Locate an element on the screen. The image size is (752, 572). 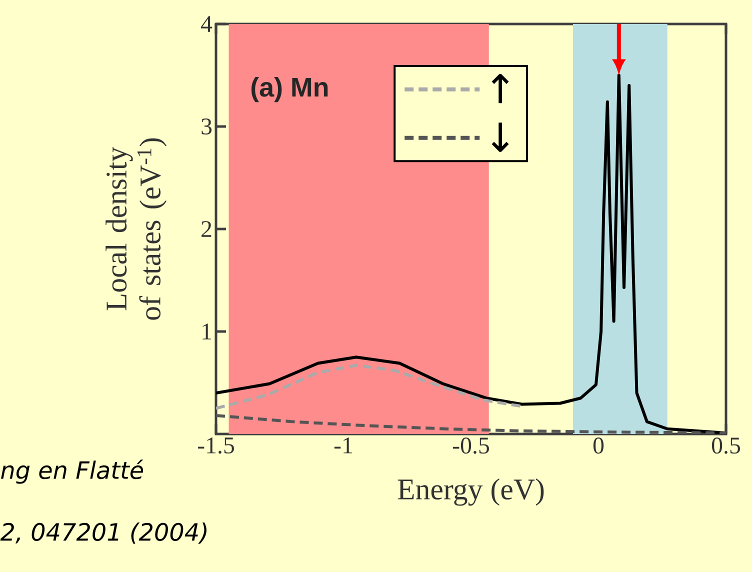
y-tick-label: 4 is located at coordinates (206, 24).